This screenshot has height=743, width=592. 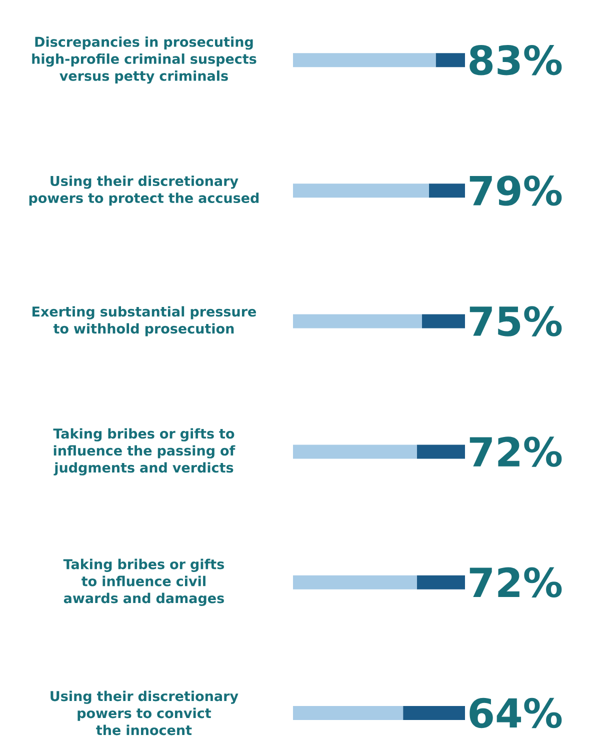 What do you see at coordinates (144, 452) in the screenshot?
I see `y-tick-label: Taking bribes or gifts to influence the passing of judgments and verdicts` at bounding box center [144, 452].